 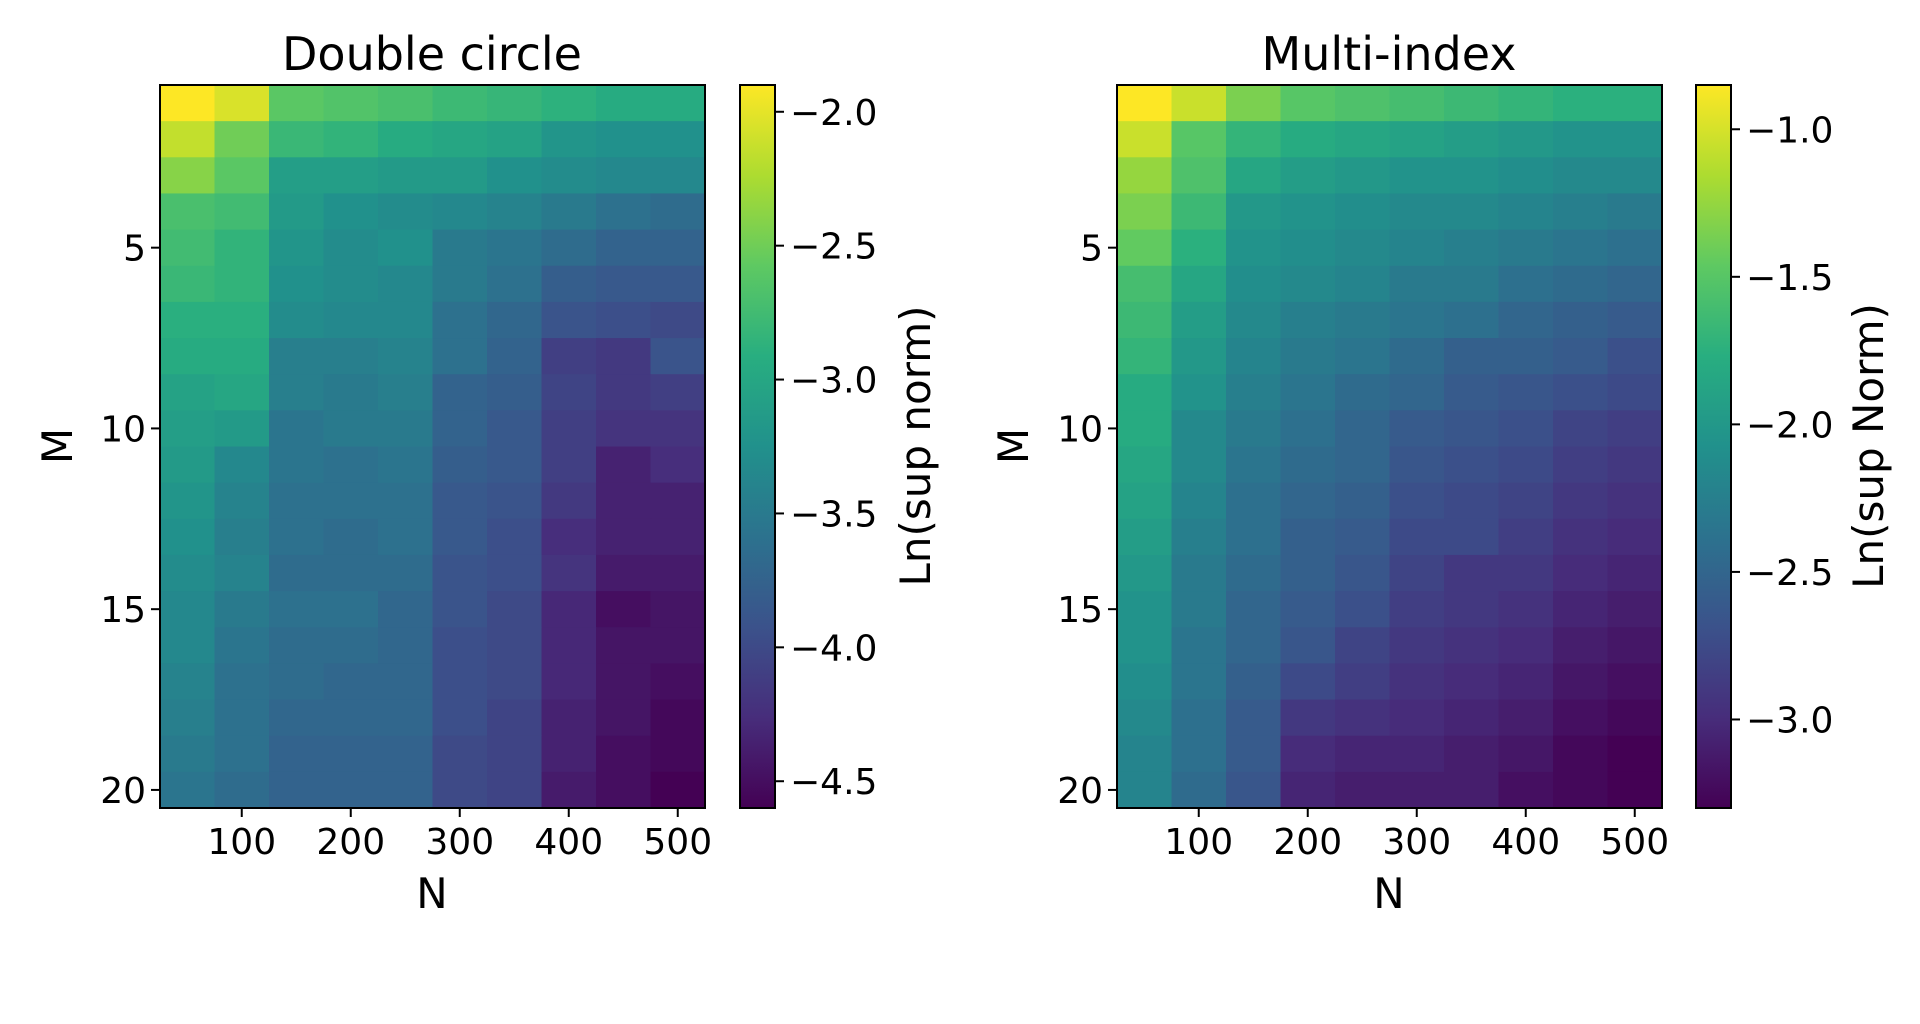 I want to click on x-axis-label: N, so click(x=1388, y=893).